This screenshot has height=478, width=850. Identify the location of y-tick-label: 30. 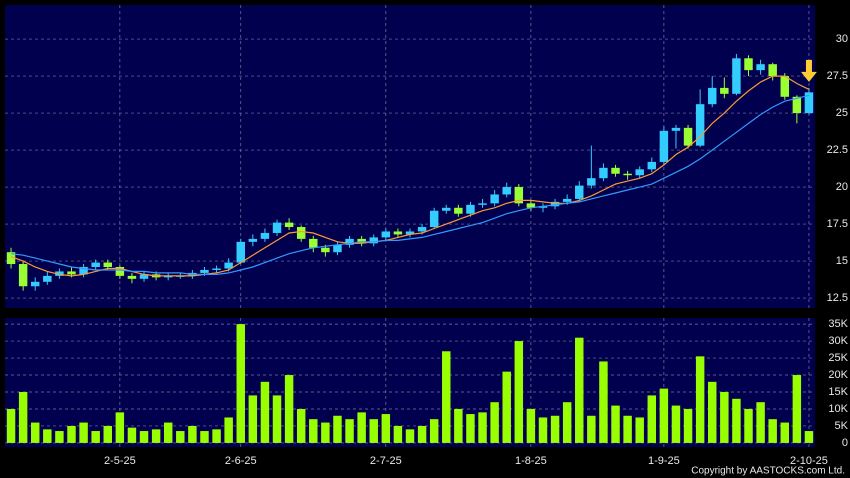
(842, 39).